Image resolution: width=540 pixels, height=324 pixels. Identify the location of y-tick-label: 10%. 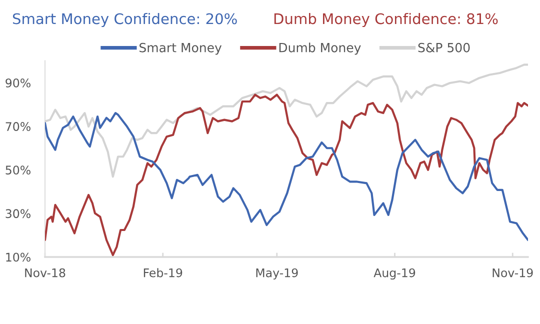
(18, 257).